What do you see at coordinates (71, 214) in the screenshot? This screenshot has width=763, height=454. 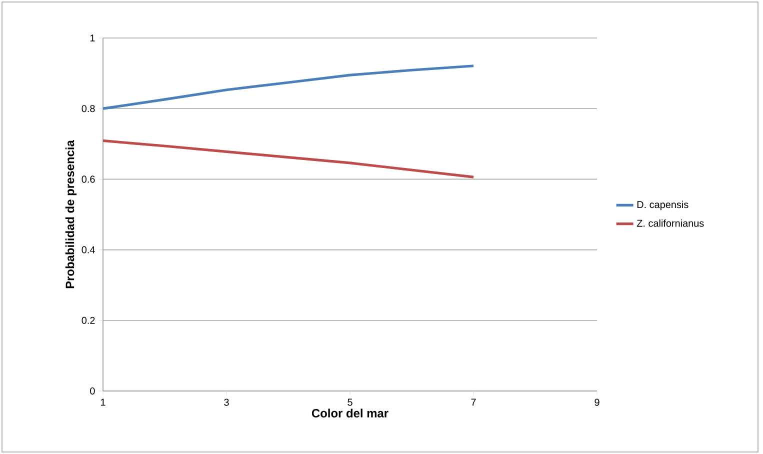 I see `y-axis-title: Probabilidad de presencia` at bounding box center [71, 214].